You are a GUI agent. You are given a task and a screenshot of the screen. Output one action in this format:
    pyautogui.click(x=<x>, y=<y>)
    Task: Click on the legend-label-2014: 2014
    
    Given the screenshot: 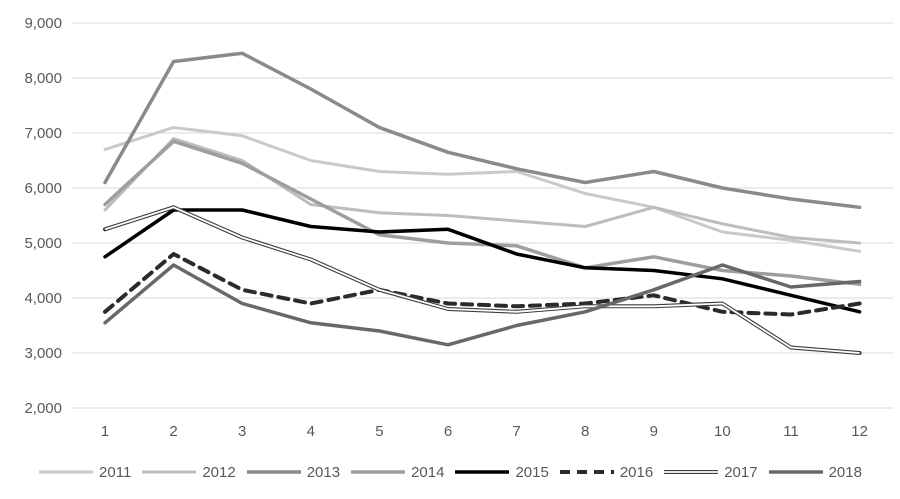 What is the action you would take?
    pyautogui.click(x=428, y=472)
    